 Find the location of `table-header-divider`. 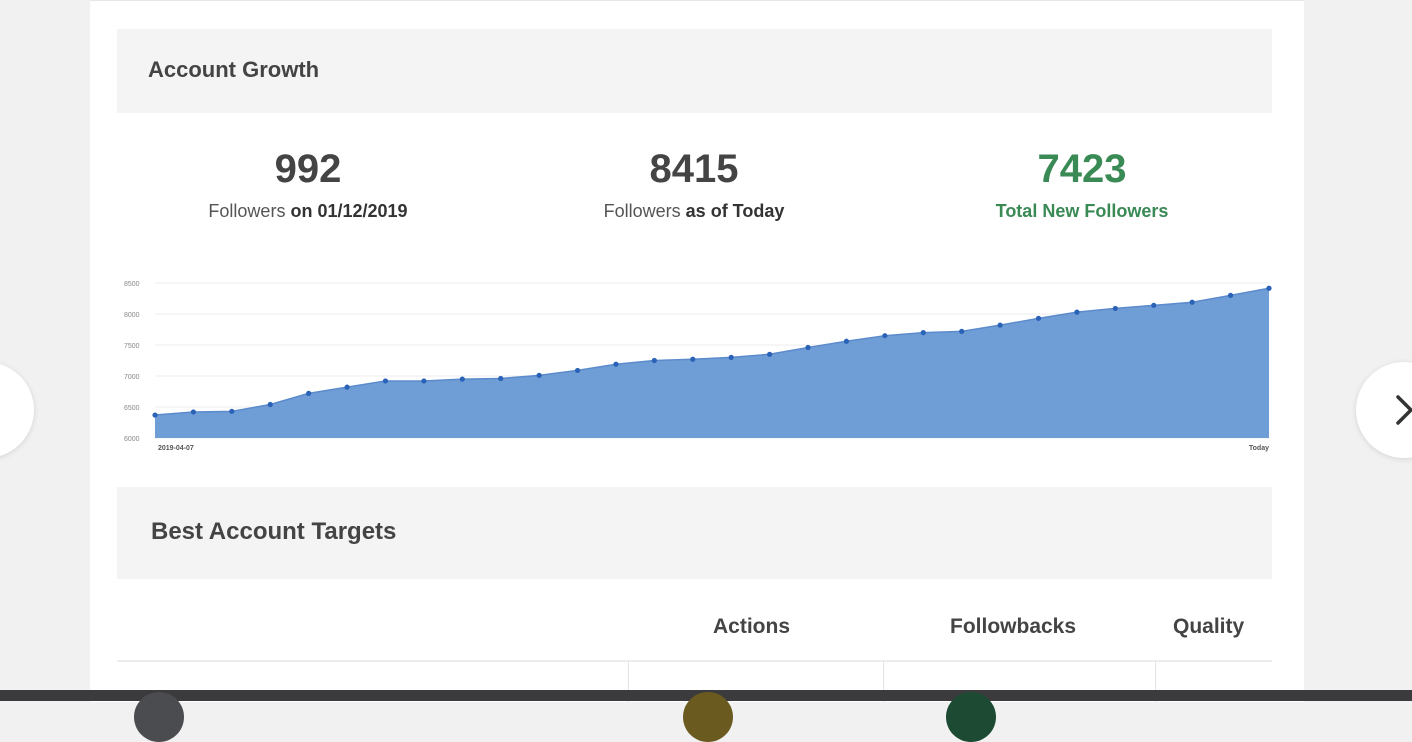

table-header-divider is located at coordinates (694, 661).